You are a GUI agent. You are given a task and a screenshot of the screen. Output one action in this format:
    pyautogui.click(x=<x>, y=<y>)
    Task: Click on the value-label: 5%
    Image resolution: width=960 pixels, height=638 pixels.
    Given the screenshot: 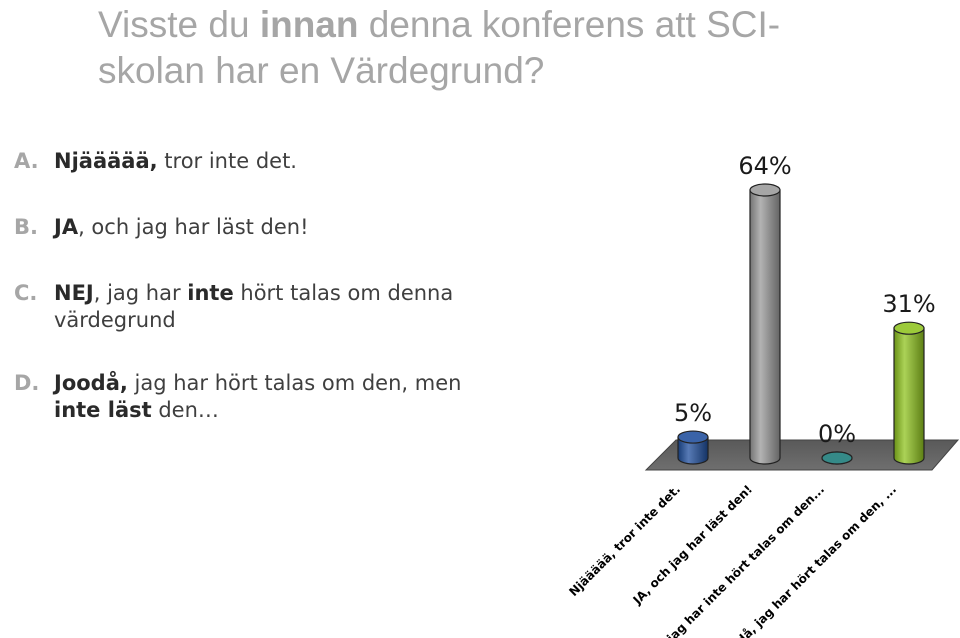 What is the action you would take?
    pyautogui.click(x=693, y=413)
    